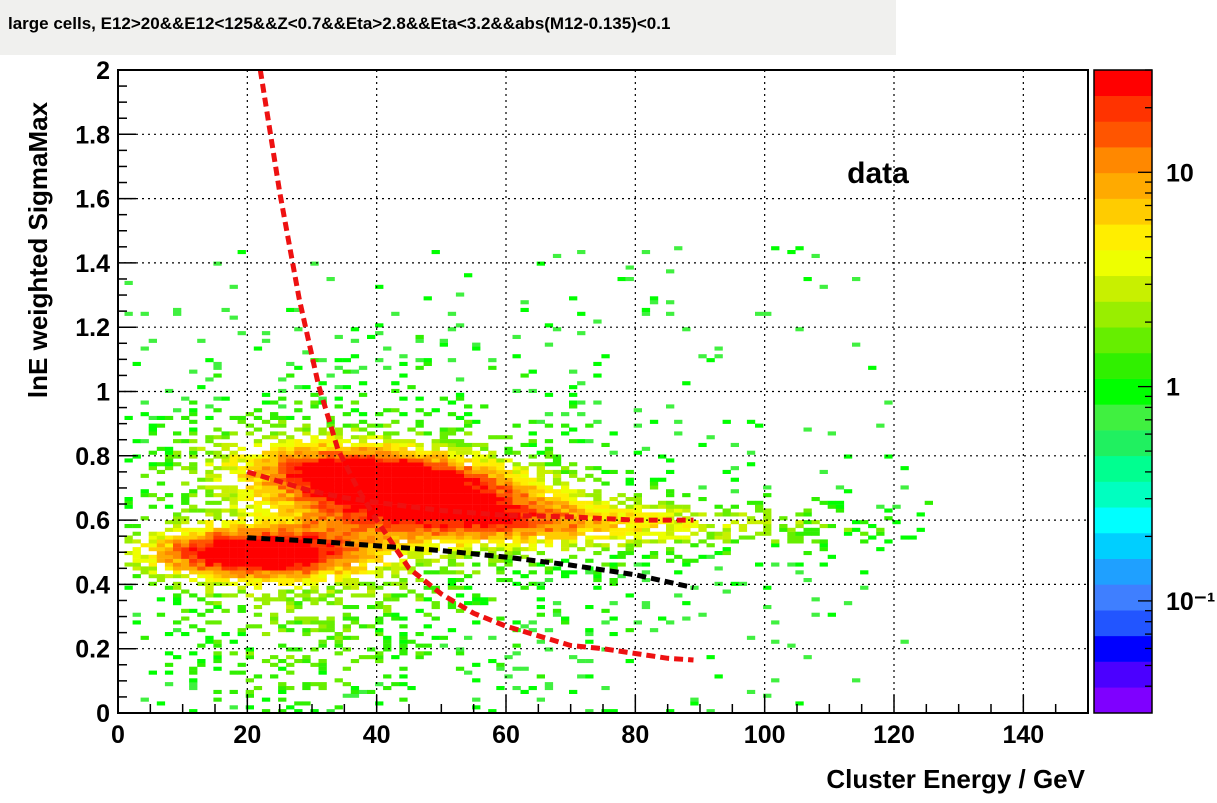  Describe the element at coordinates (1123, 160) in the screenshot. I see `colorbar-segment` at that location.